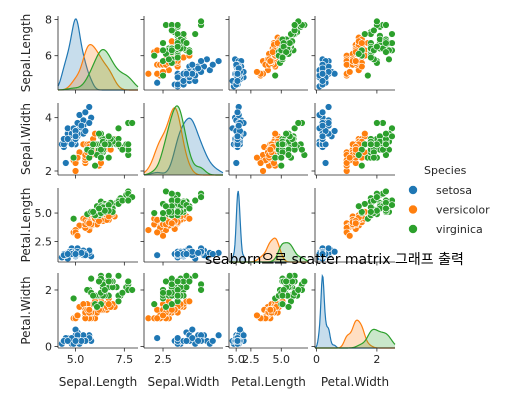 The image size is (509, 400). Describe the element at coordinates (353, 141) in the screenshot. I see `panel-sepal-width-vs-petal-width` at that location.